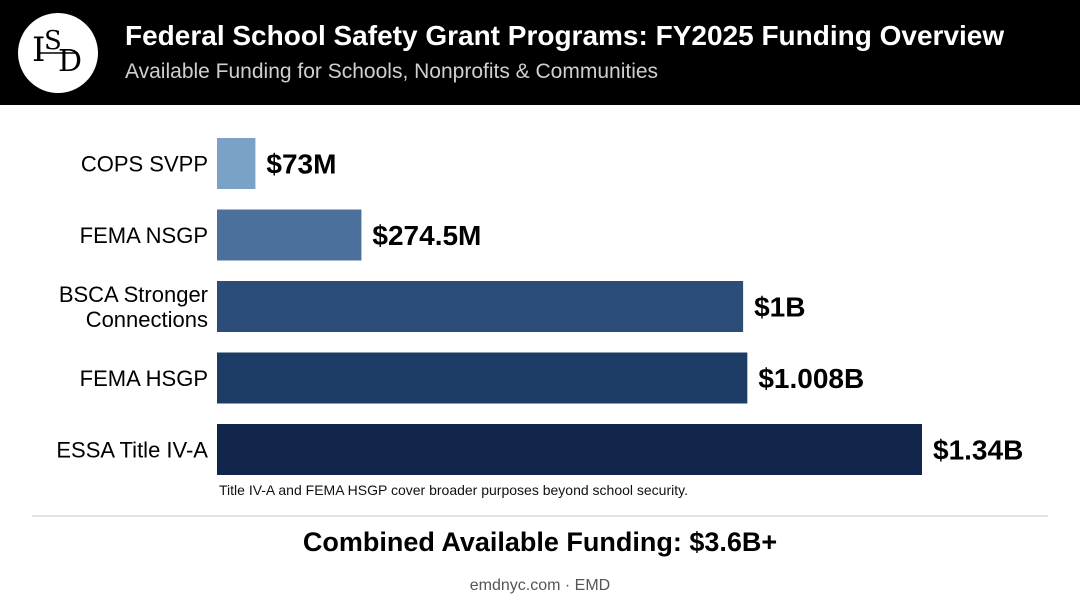 This screenshot has height=603, width=1080. What do you see at coordinates (540, 542) in the screenshot?
I see `combined-funding-total: Combined Available Funding: $3.6B+` at bounding box center [540, 542].